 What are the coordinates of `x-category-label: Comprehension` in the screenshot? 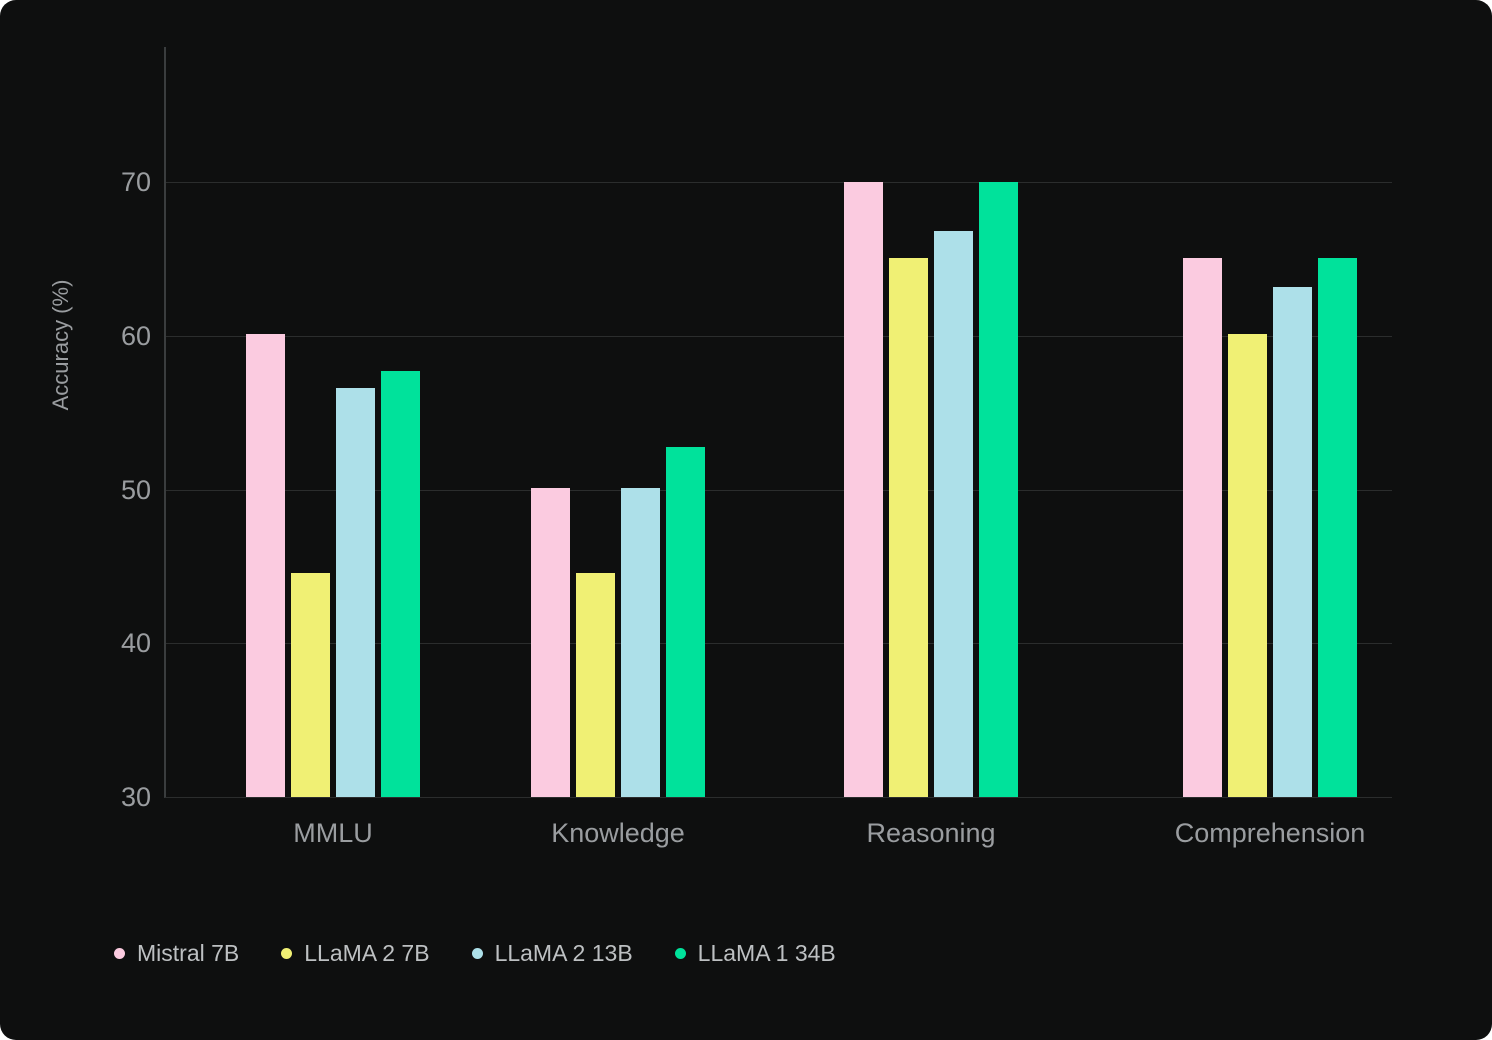 It's located at (1270, 833).